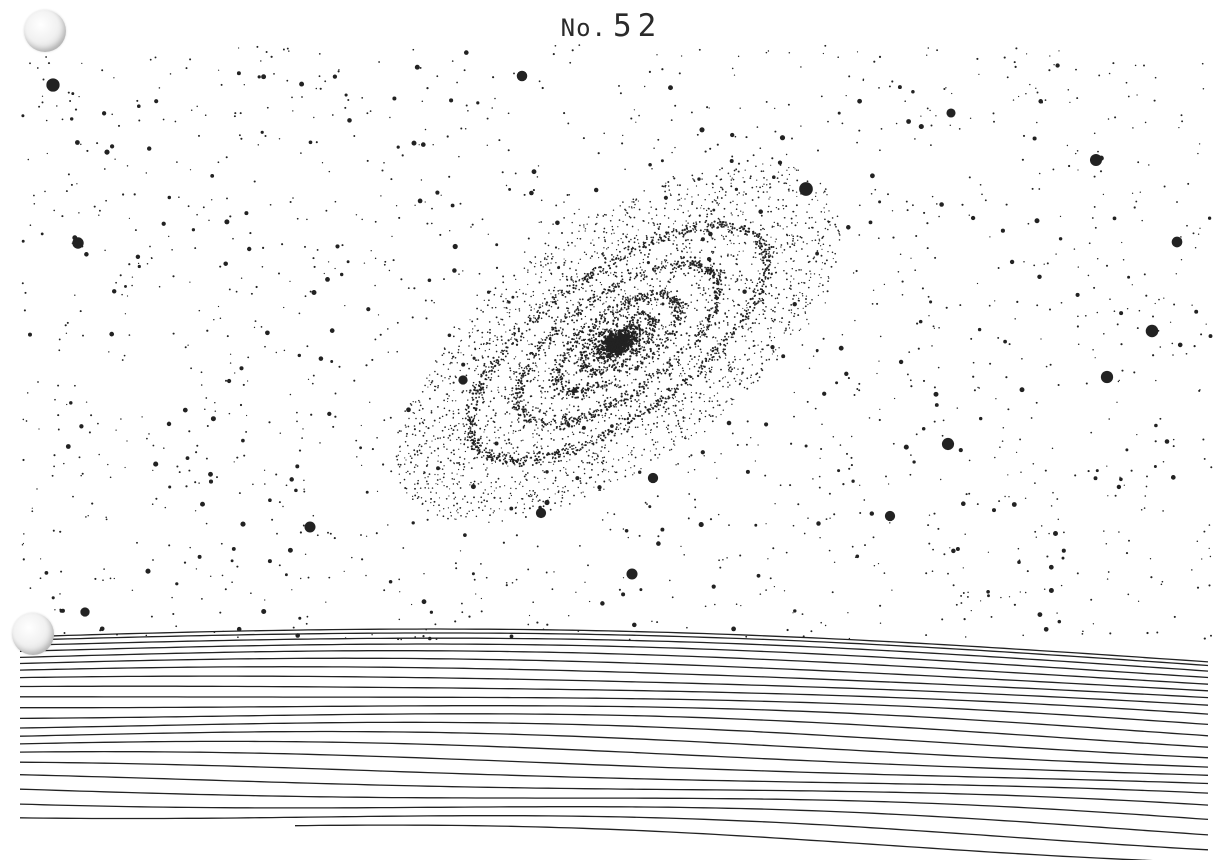  What do you see at coordinates (584, 28) in the screenshot?
I see `plate-number-prefix: No.` at bounding box center [584, 28].